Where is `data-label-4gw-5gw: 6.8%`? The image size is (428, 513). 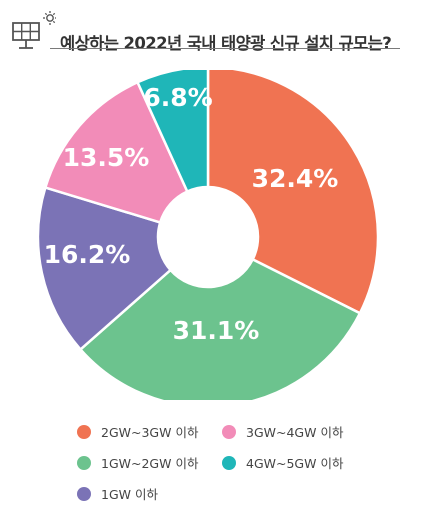 data-label-4gw-5gw: 6.8% is located at coordinates (177, 97).